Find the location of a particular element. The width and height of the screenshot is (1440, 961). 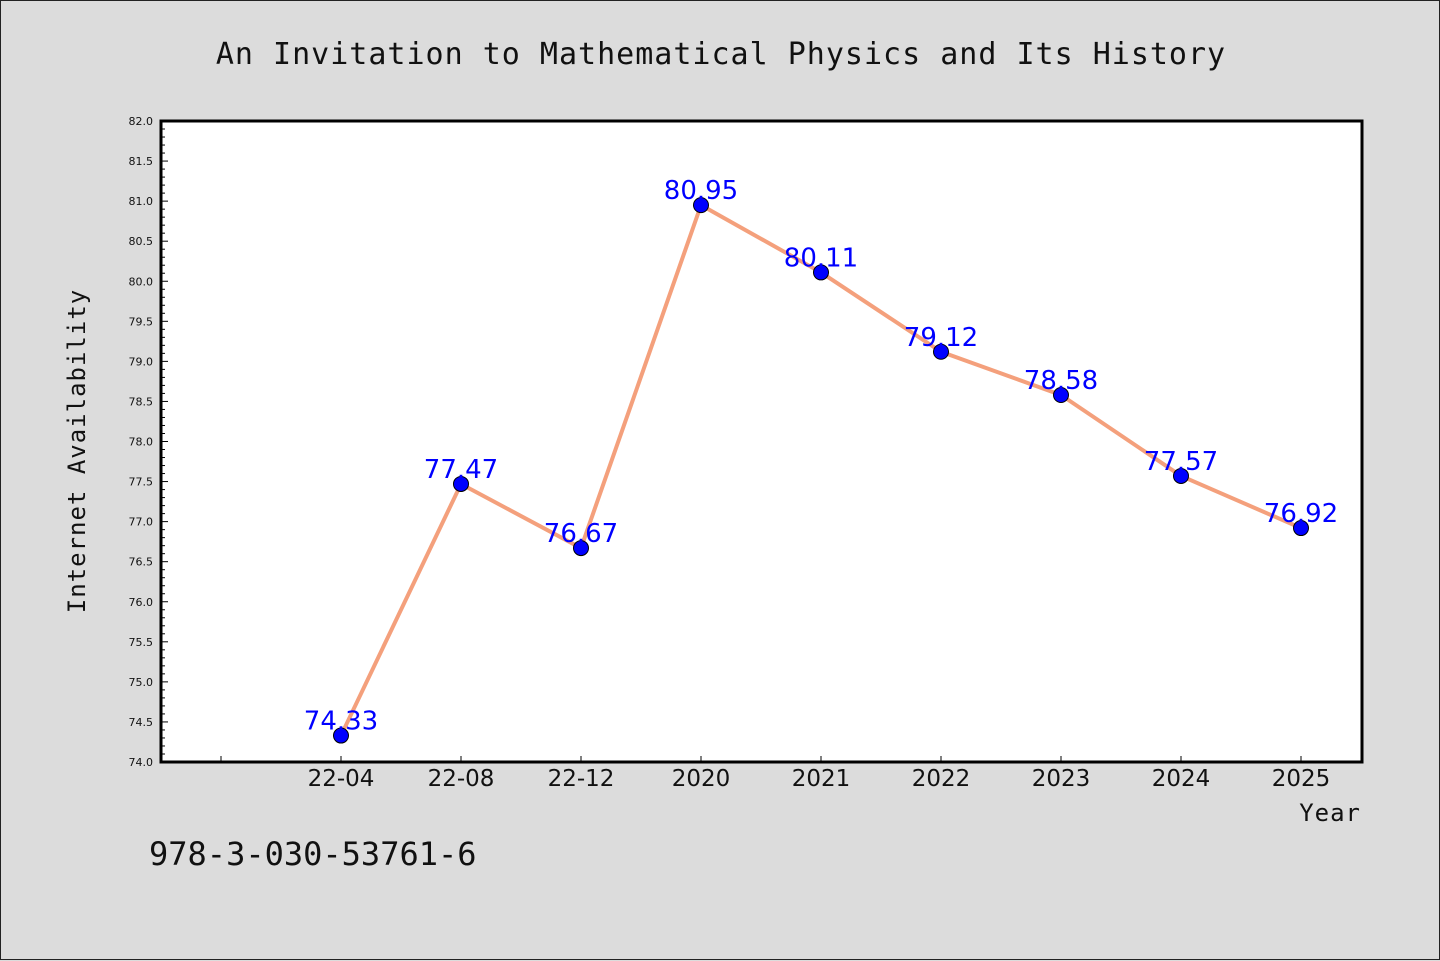

y-tick-label: 79.5 is located at coordinates (141, 321).